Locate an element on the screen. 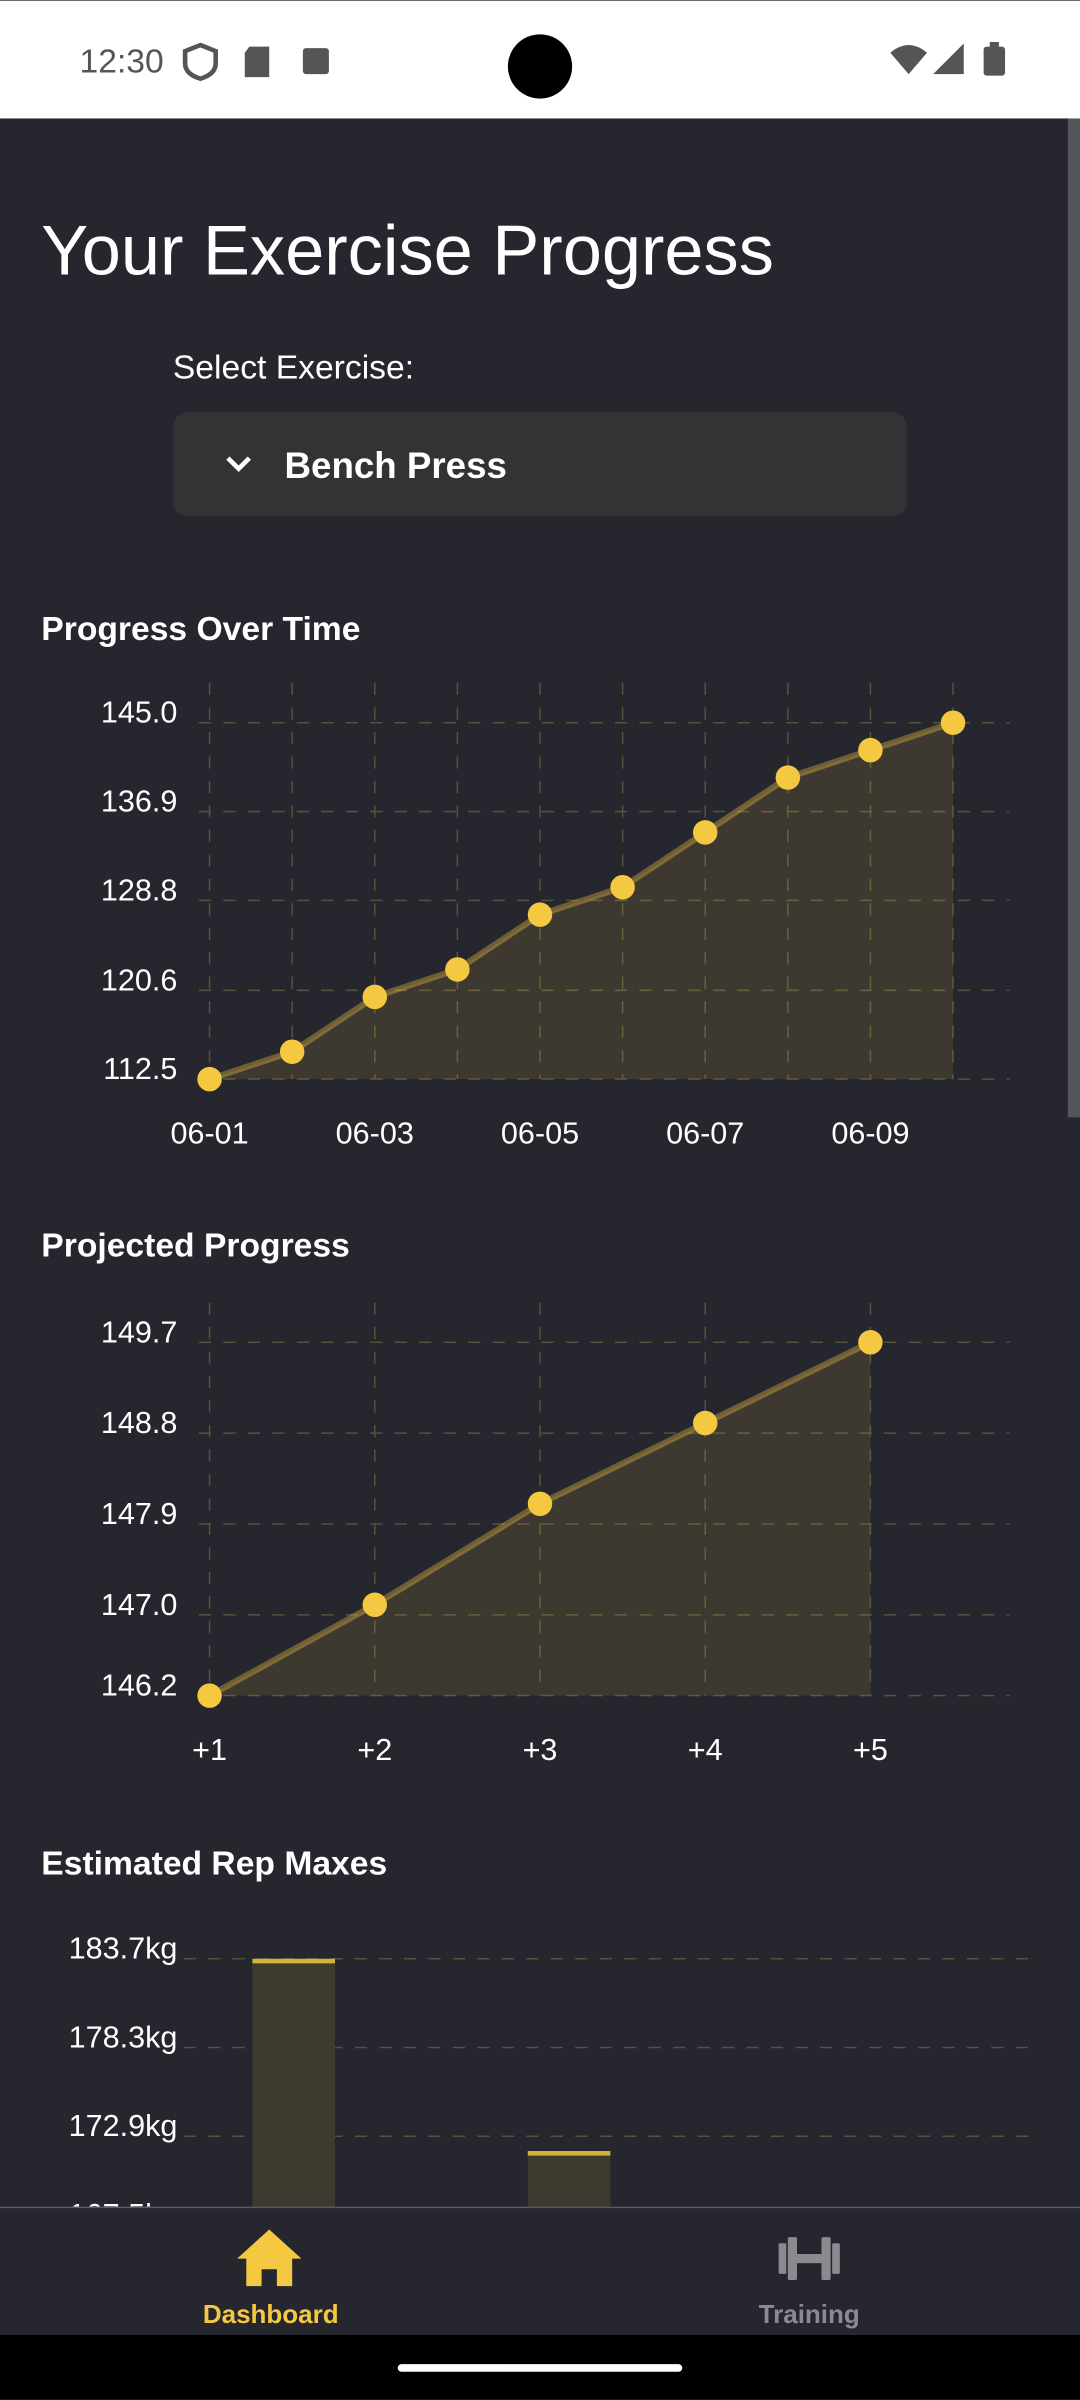 The width and height of the screenshot is (1080, 2400). chart-title: Estimated Rep Maxes is located at coordinates (214, 1864).